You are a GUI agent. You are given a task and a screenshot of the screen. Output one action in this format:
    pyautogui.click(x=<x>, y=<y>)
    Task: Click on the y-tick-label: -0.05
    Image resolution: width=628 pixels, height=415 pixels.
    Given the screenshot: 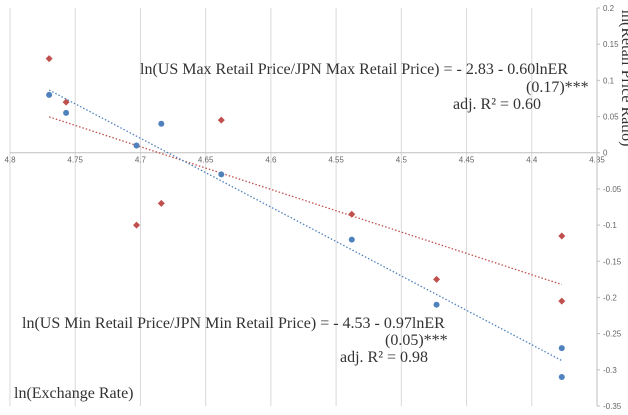 What is the action you would take?
    pyautogui.click(x=612, y=189)
    